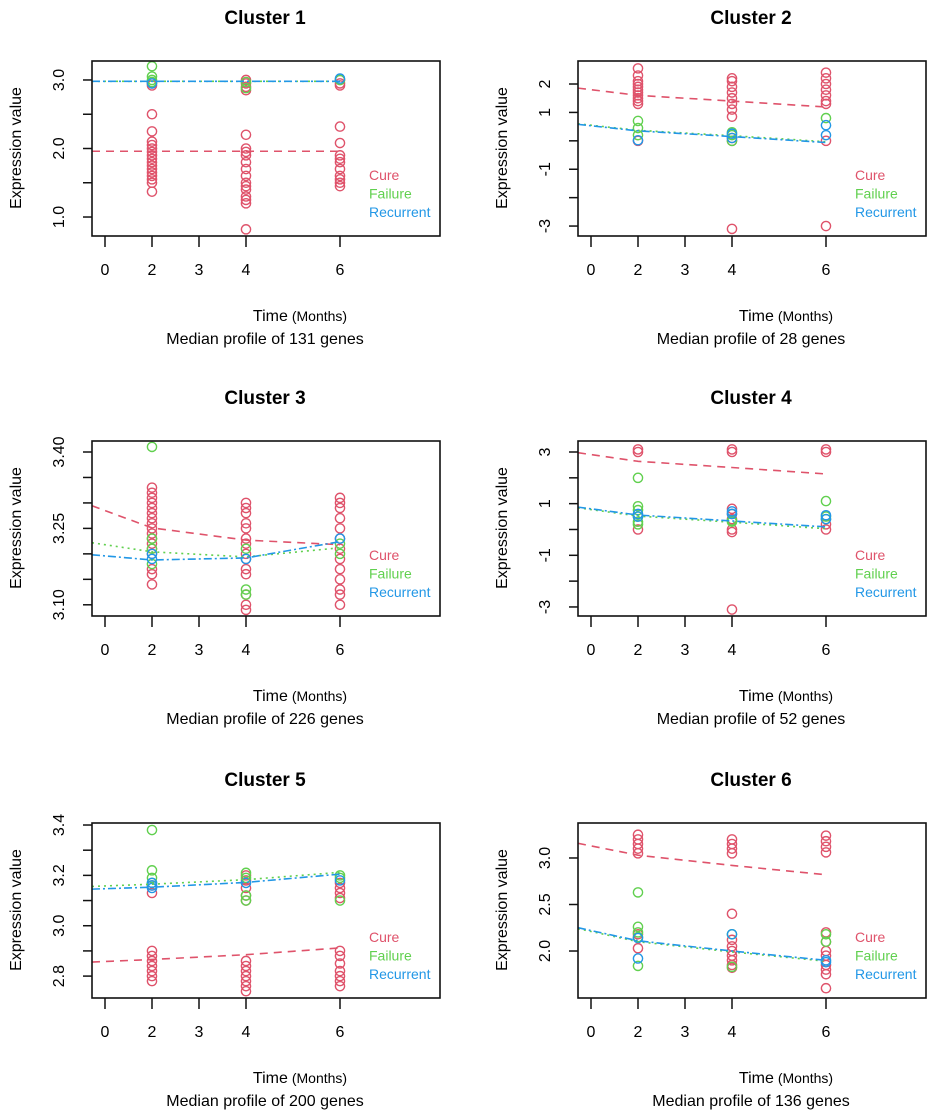 The image size is (935, 1112). What do you see at coordinates (751, 339) in the screenshot?
I see `chart-subtitle: Median profile of 28 genes` at bounding box center [751, 339].